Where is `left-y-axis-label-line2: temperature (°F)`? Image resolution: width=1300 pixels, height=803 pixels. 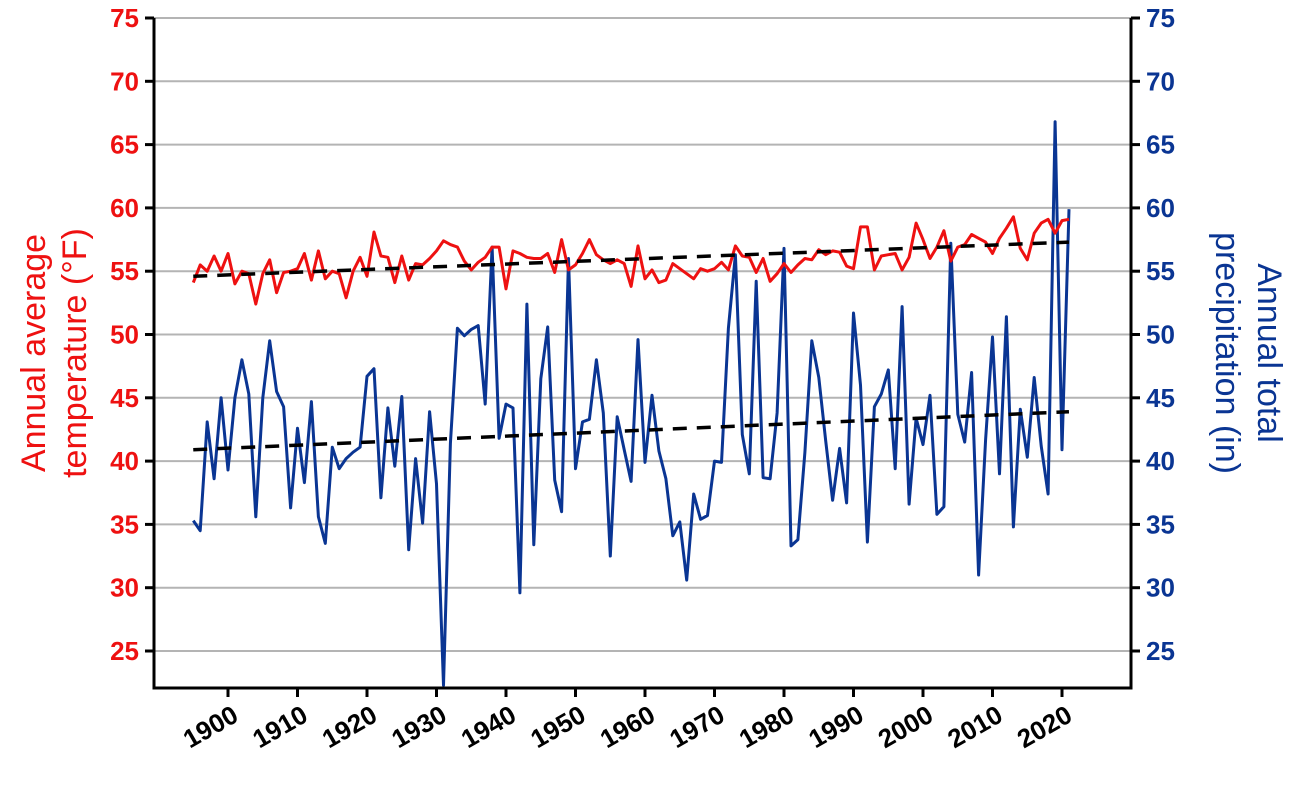
left-y-axis-label-line2: temperature (°F) is located at coordinates (75, 353).